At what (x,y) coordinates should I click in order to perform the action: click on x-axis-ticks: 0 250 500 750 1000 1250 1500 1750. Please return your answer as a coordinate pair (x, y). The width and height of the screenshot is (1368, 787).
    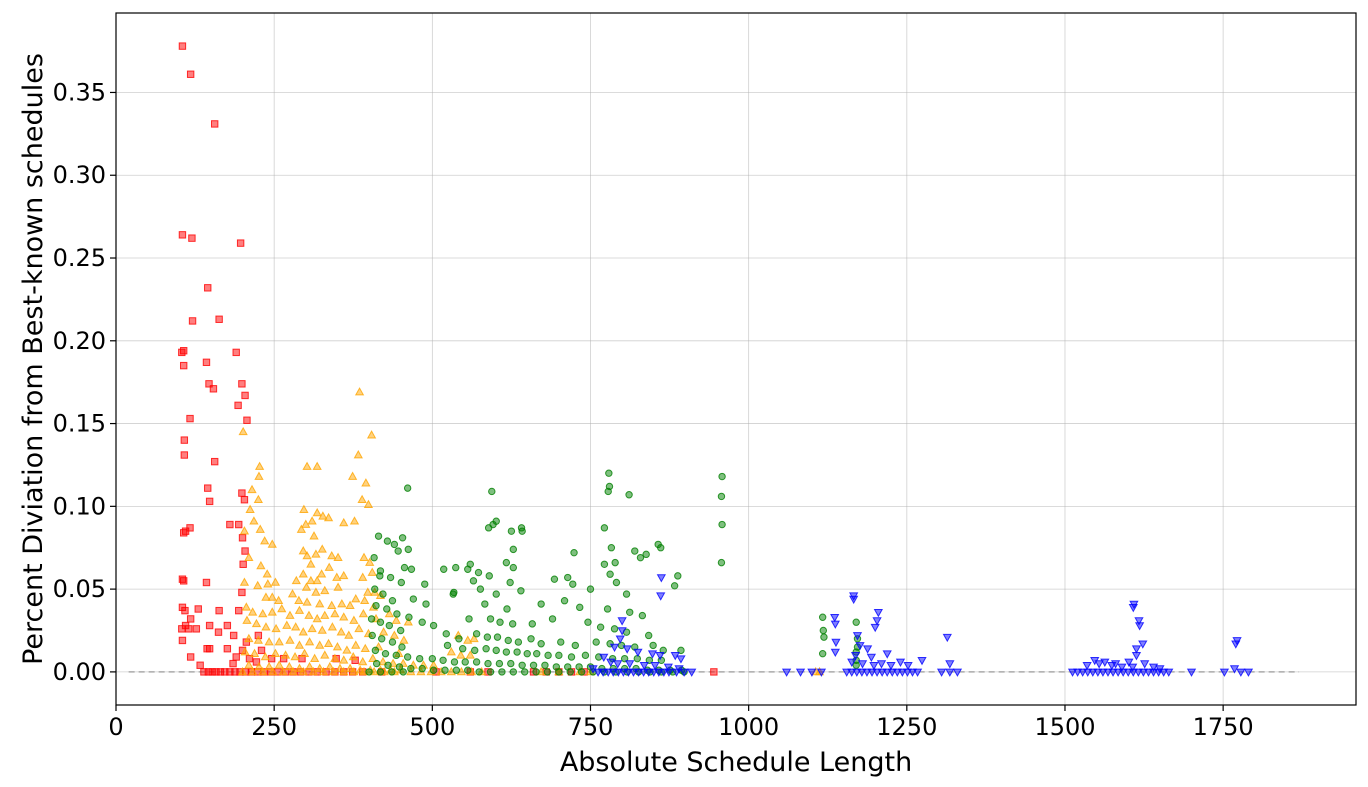
    Looking at the image, I should click on (681, 723).